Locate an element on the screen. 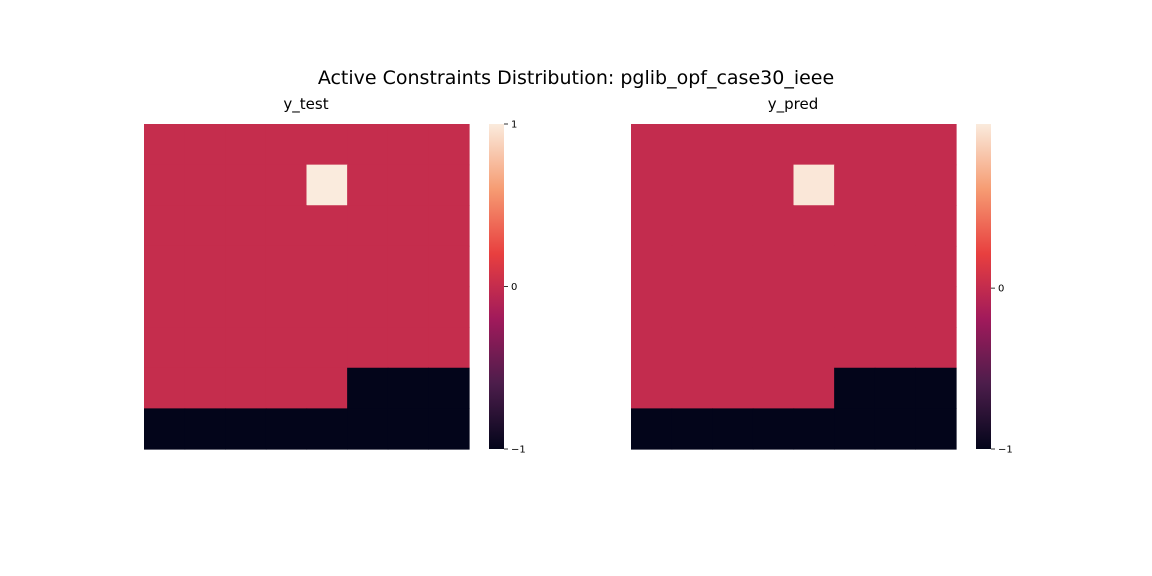 The width and height of the screenshot is (1152, 576). colorbar-tick-label: 1 is located at coordinates (514, 125).